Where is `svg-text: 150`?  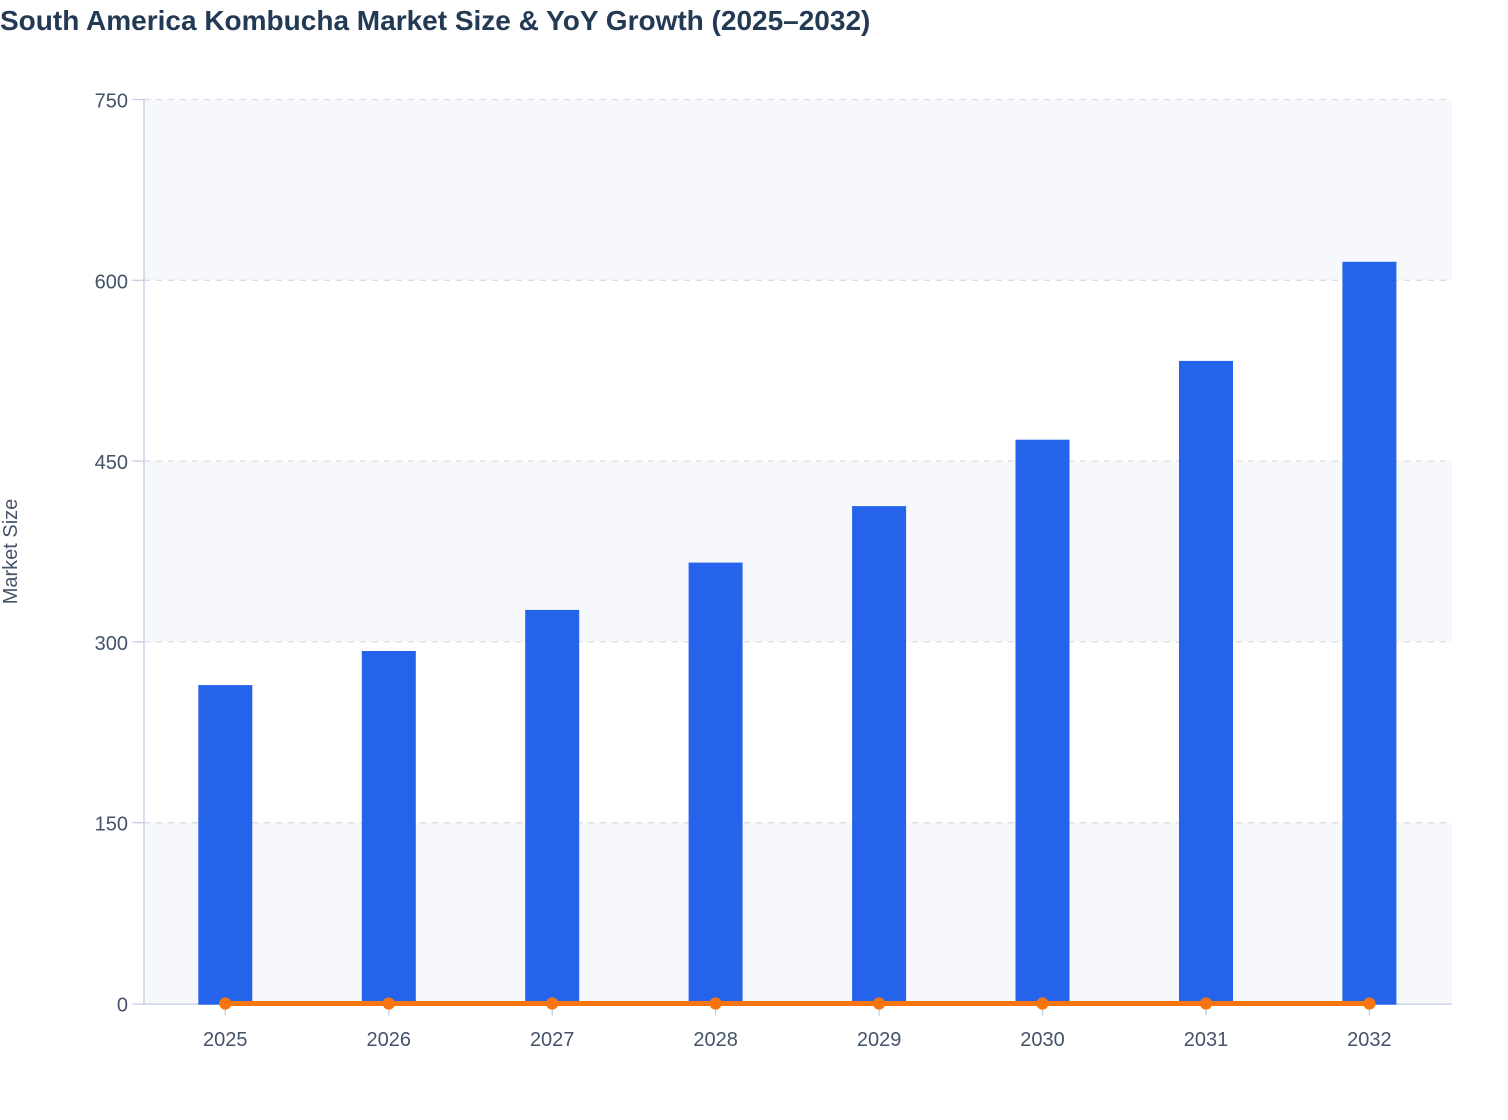
svg-text: 150 is located at coordinates (111, 825).